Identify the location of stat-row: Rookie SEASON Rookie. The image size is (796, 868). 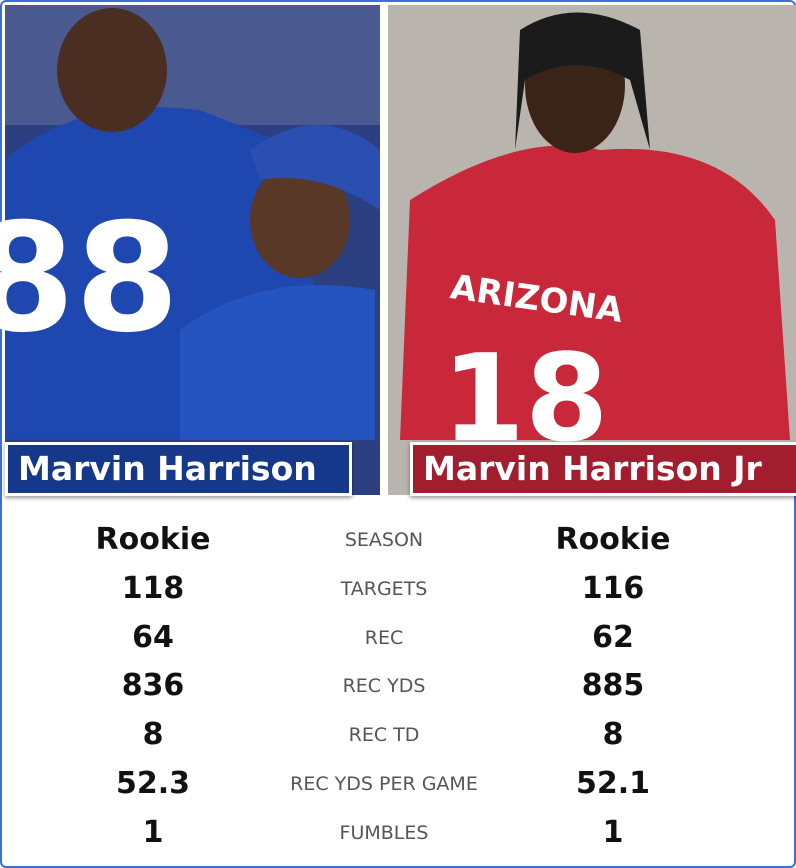
(398, 540).